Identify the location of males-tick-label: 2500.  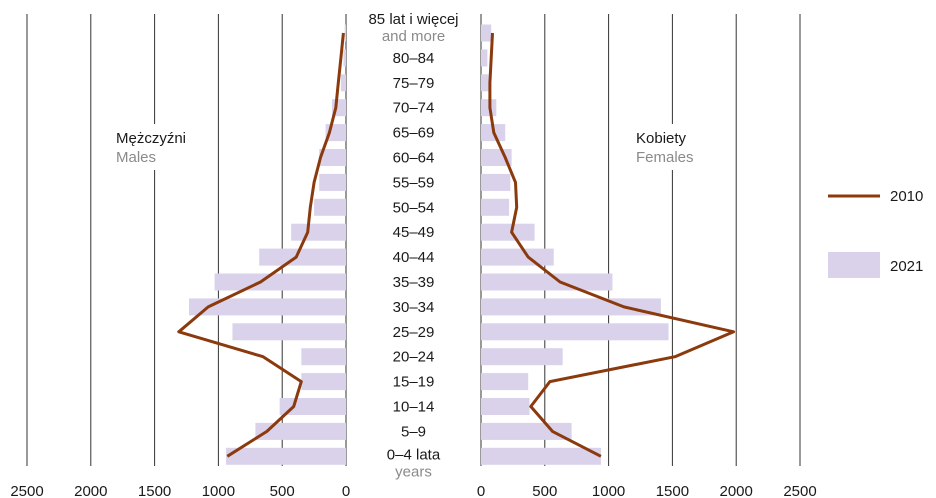
(26, 490).